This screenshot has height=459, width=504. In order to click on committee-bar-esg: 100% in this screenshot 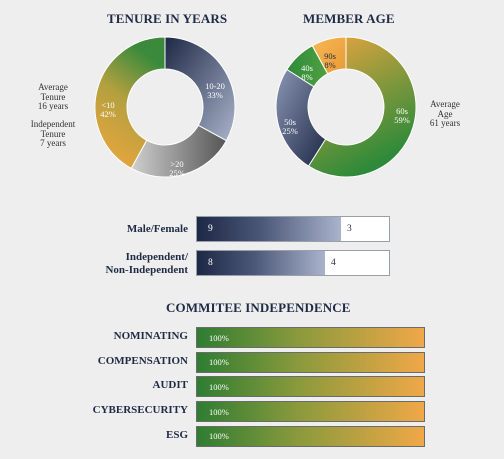, I will do `click(310, 436)`.